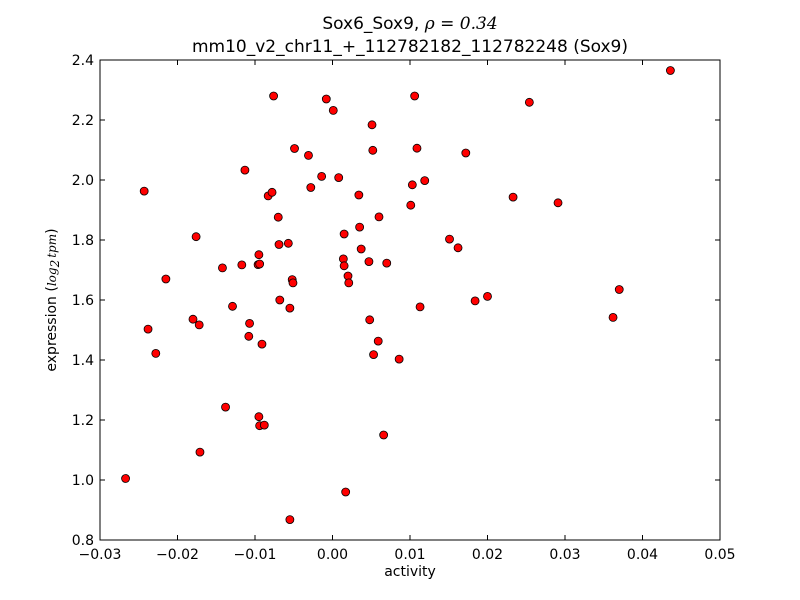  I want to click on x-tick-label: −0.03, so click(100, 555).